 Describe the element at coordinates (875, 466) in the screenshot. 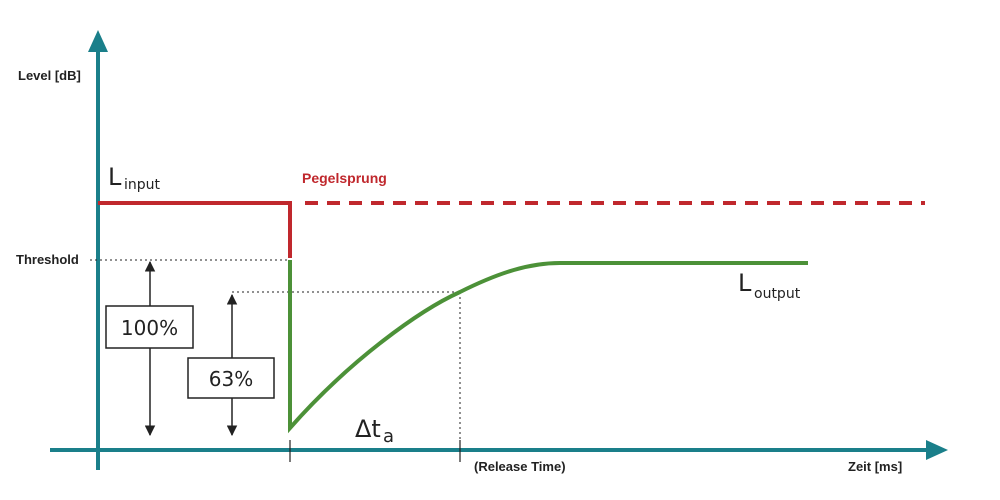

I see `x-axis-label: Zeit [ms]` at that location.